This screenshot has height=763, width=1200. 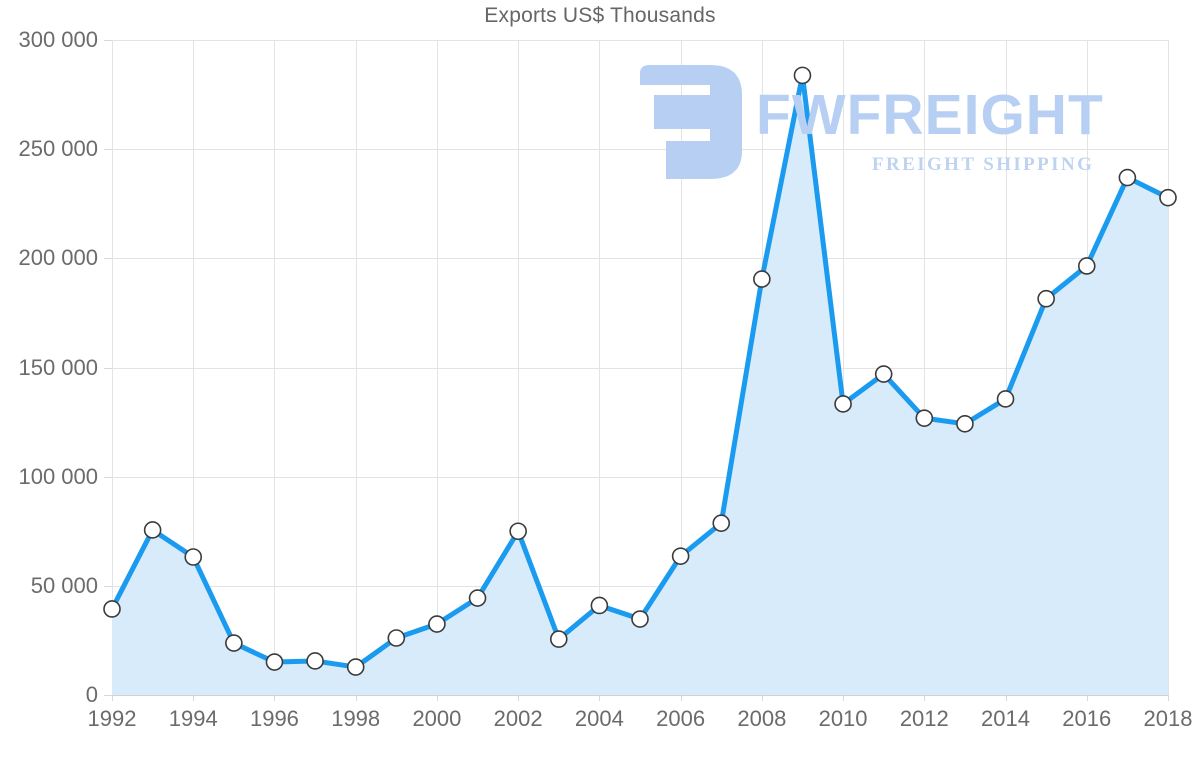 I want to click on x-tick-label: 2002, so click(x=518, y=718).